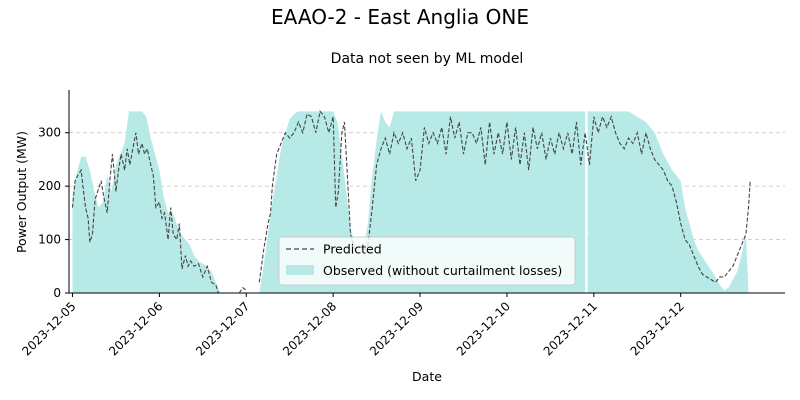  I want to click on x-tick-label: 2023-12-06, so click(135, 328).